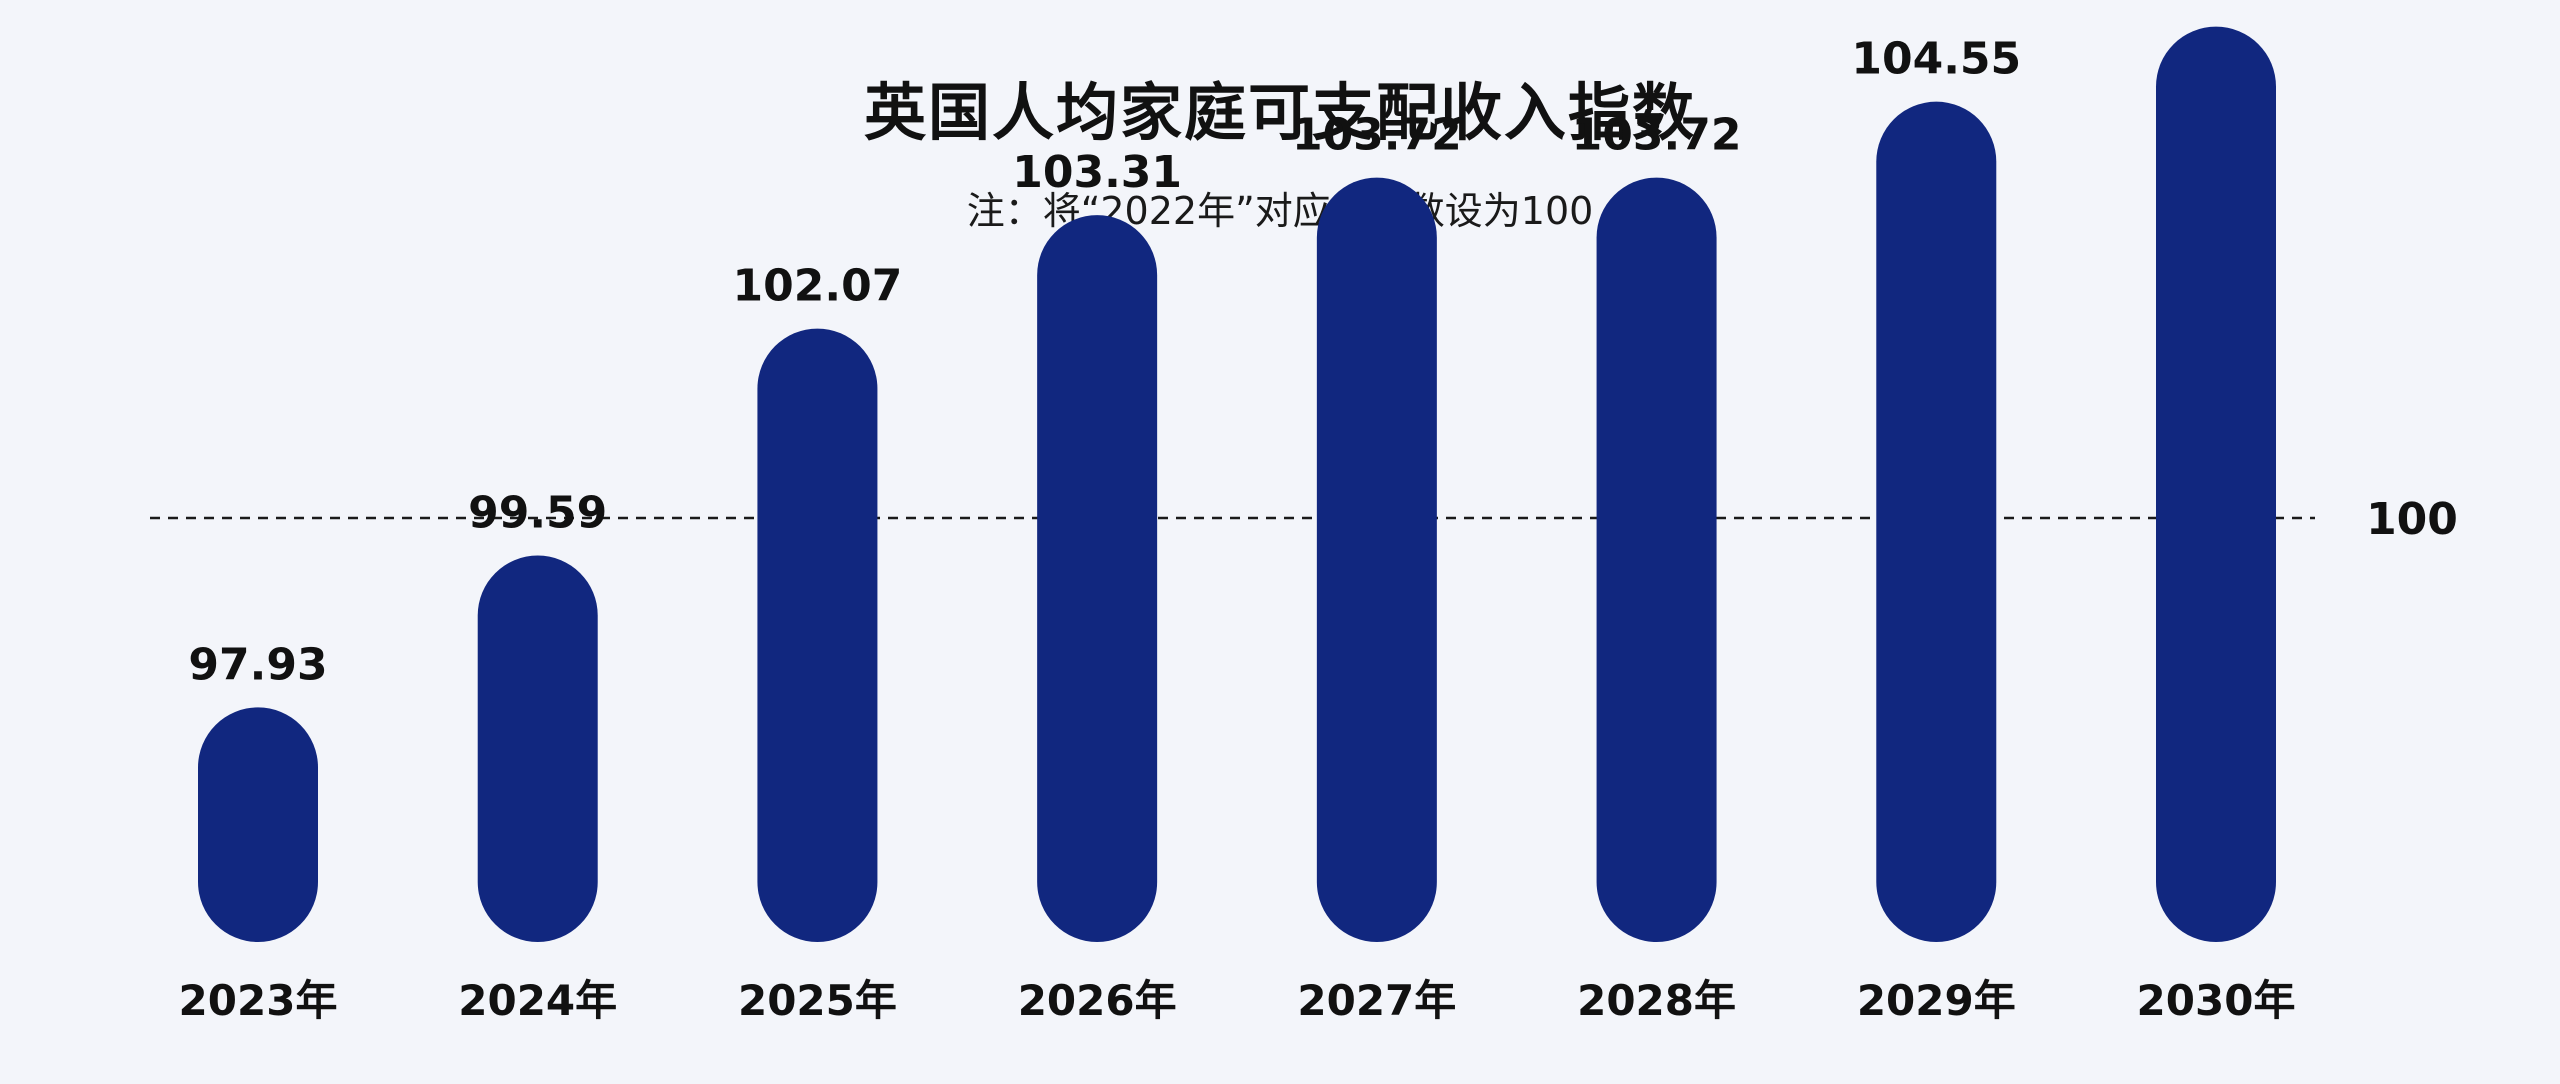  Describe the element at coordinates (1279, 112) in the screenshot. I see `chart-title: 英国人均家庭可支配收入指数` at that location.